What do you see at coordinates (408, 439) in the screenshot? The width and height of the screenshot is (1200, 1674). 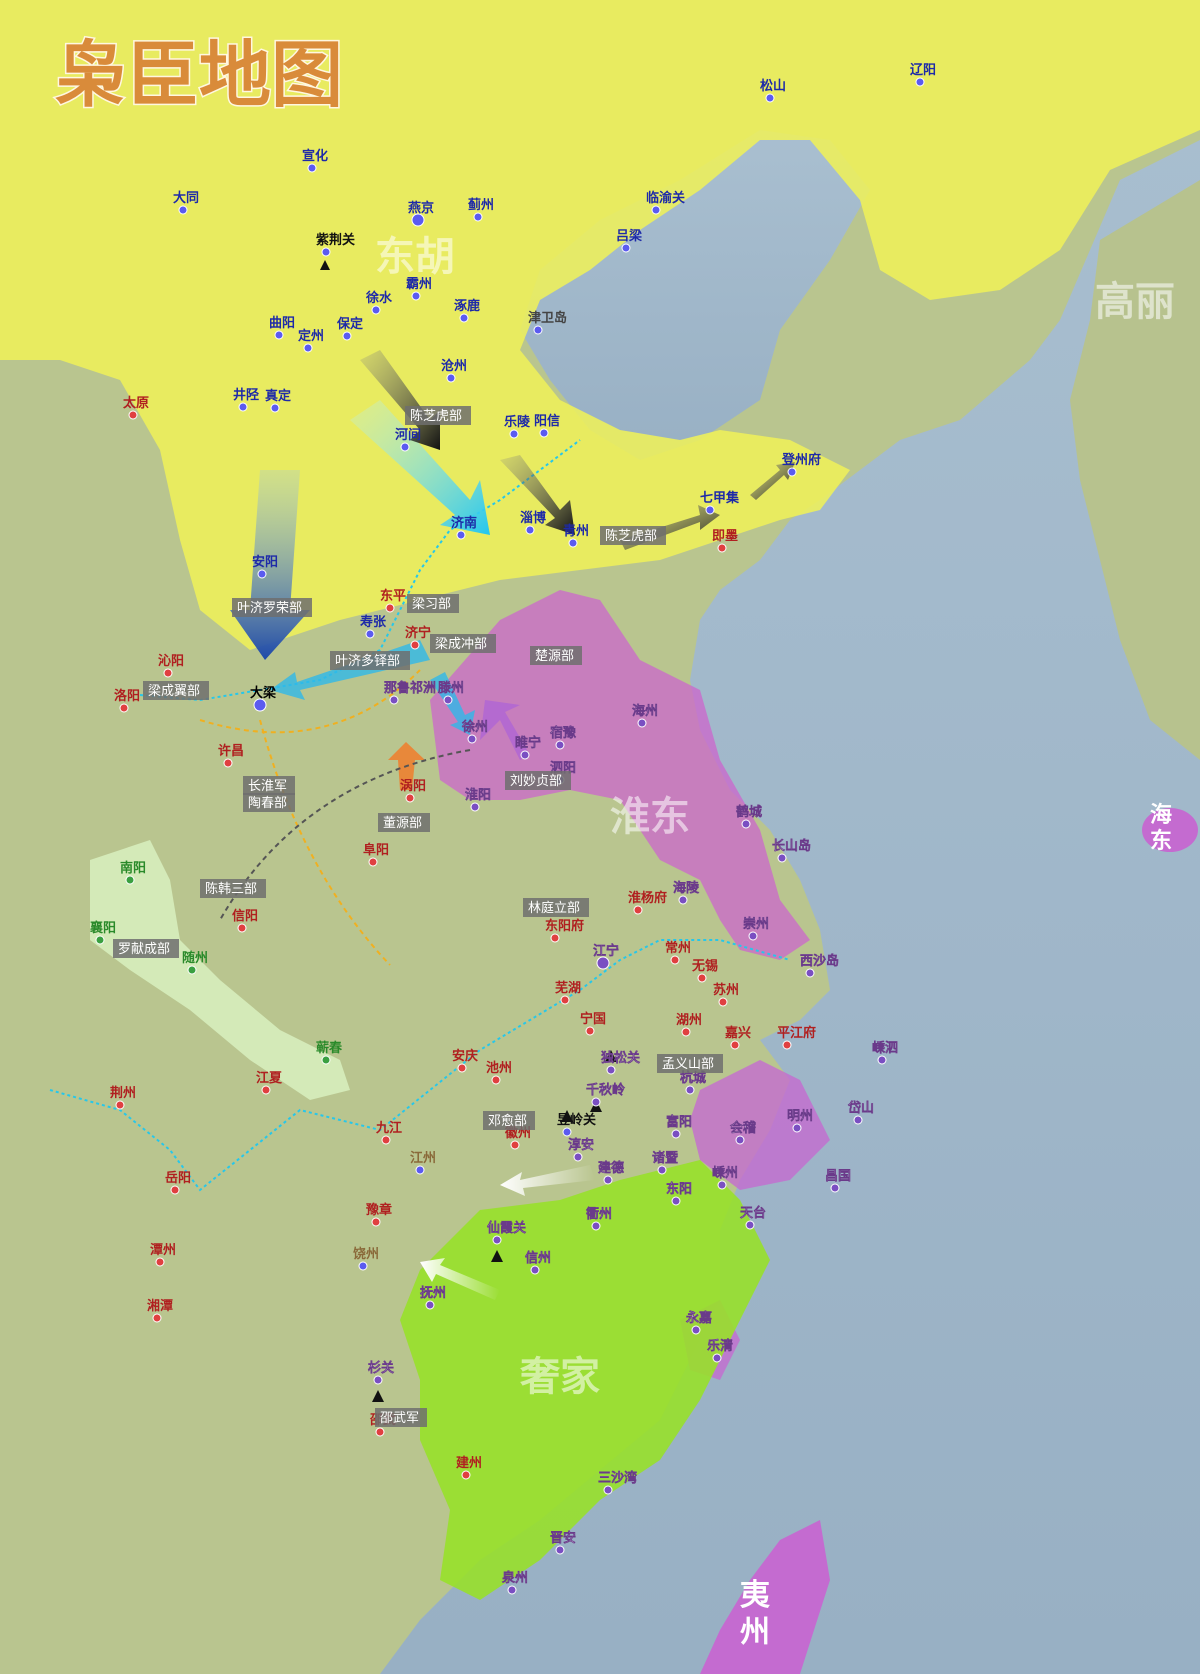 I see `city-hejian: 河间` at bounding box center [408, 439].